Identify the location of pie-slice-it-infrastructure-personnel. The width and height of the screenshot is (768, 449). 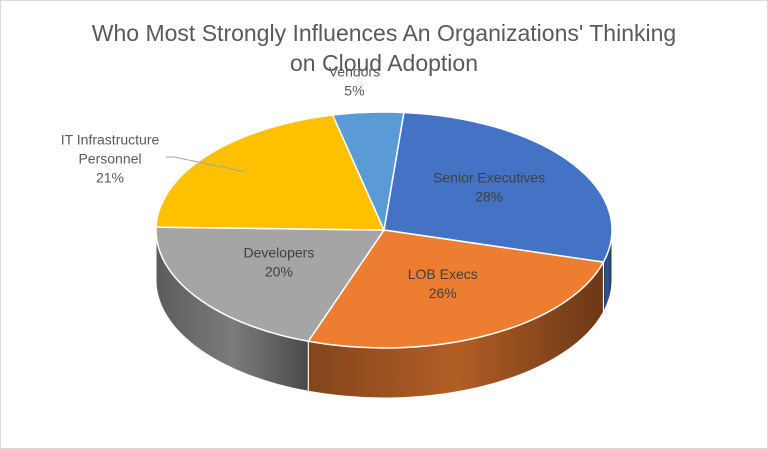
(270, 172).